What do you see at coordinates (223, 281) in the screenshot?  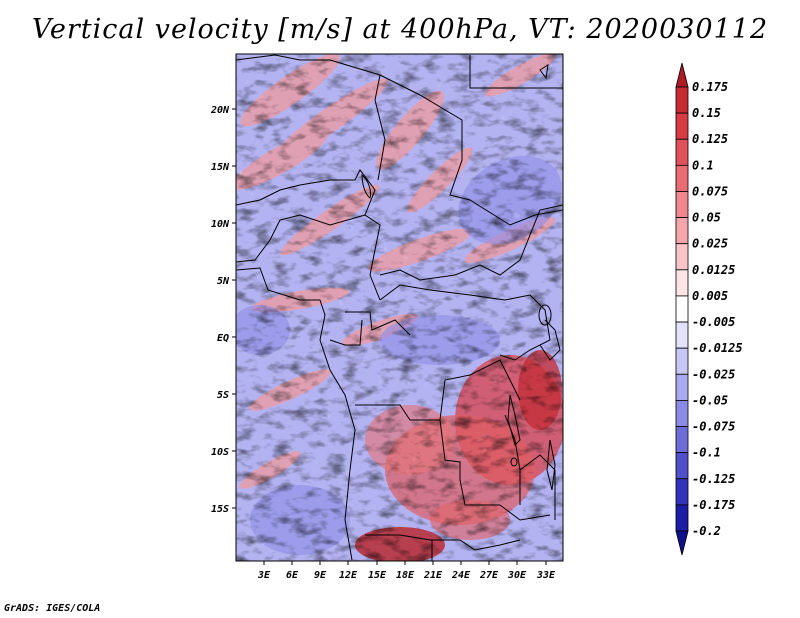 I see `lat-label: 5N` at bounding box center [223, 281].